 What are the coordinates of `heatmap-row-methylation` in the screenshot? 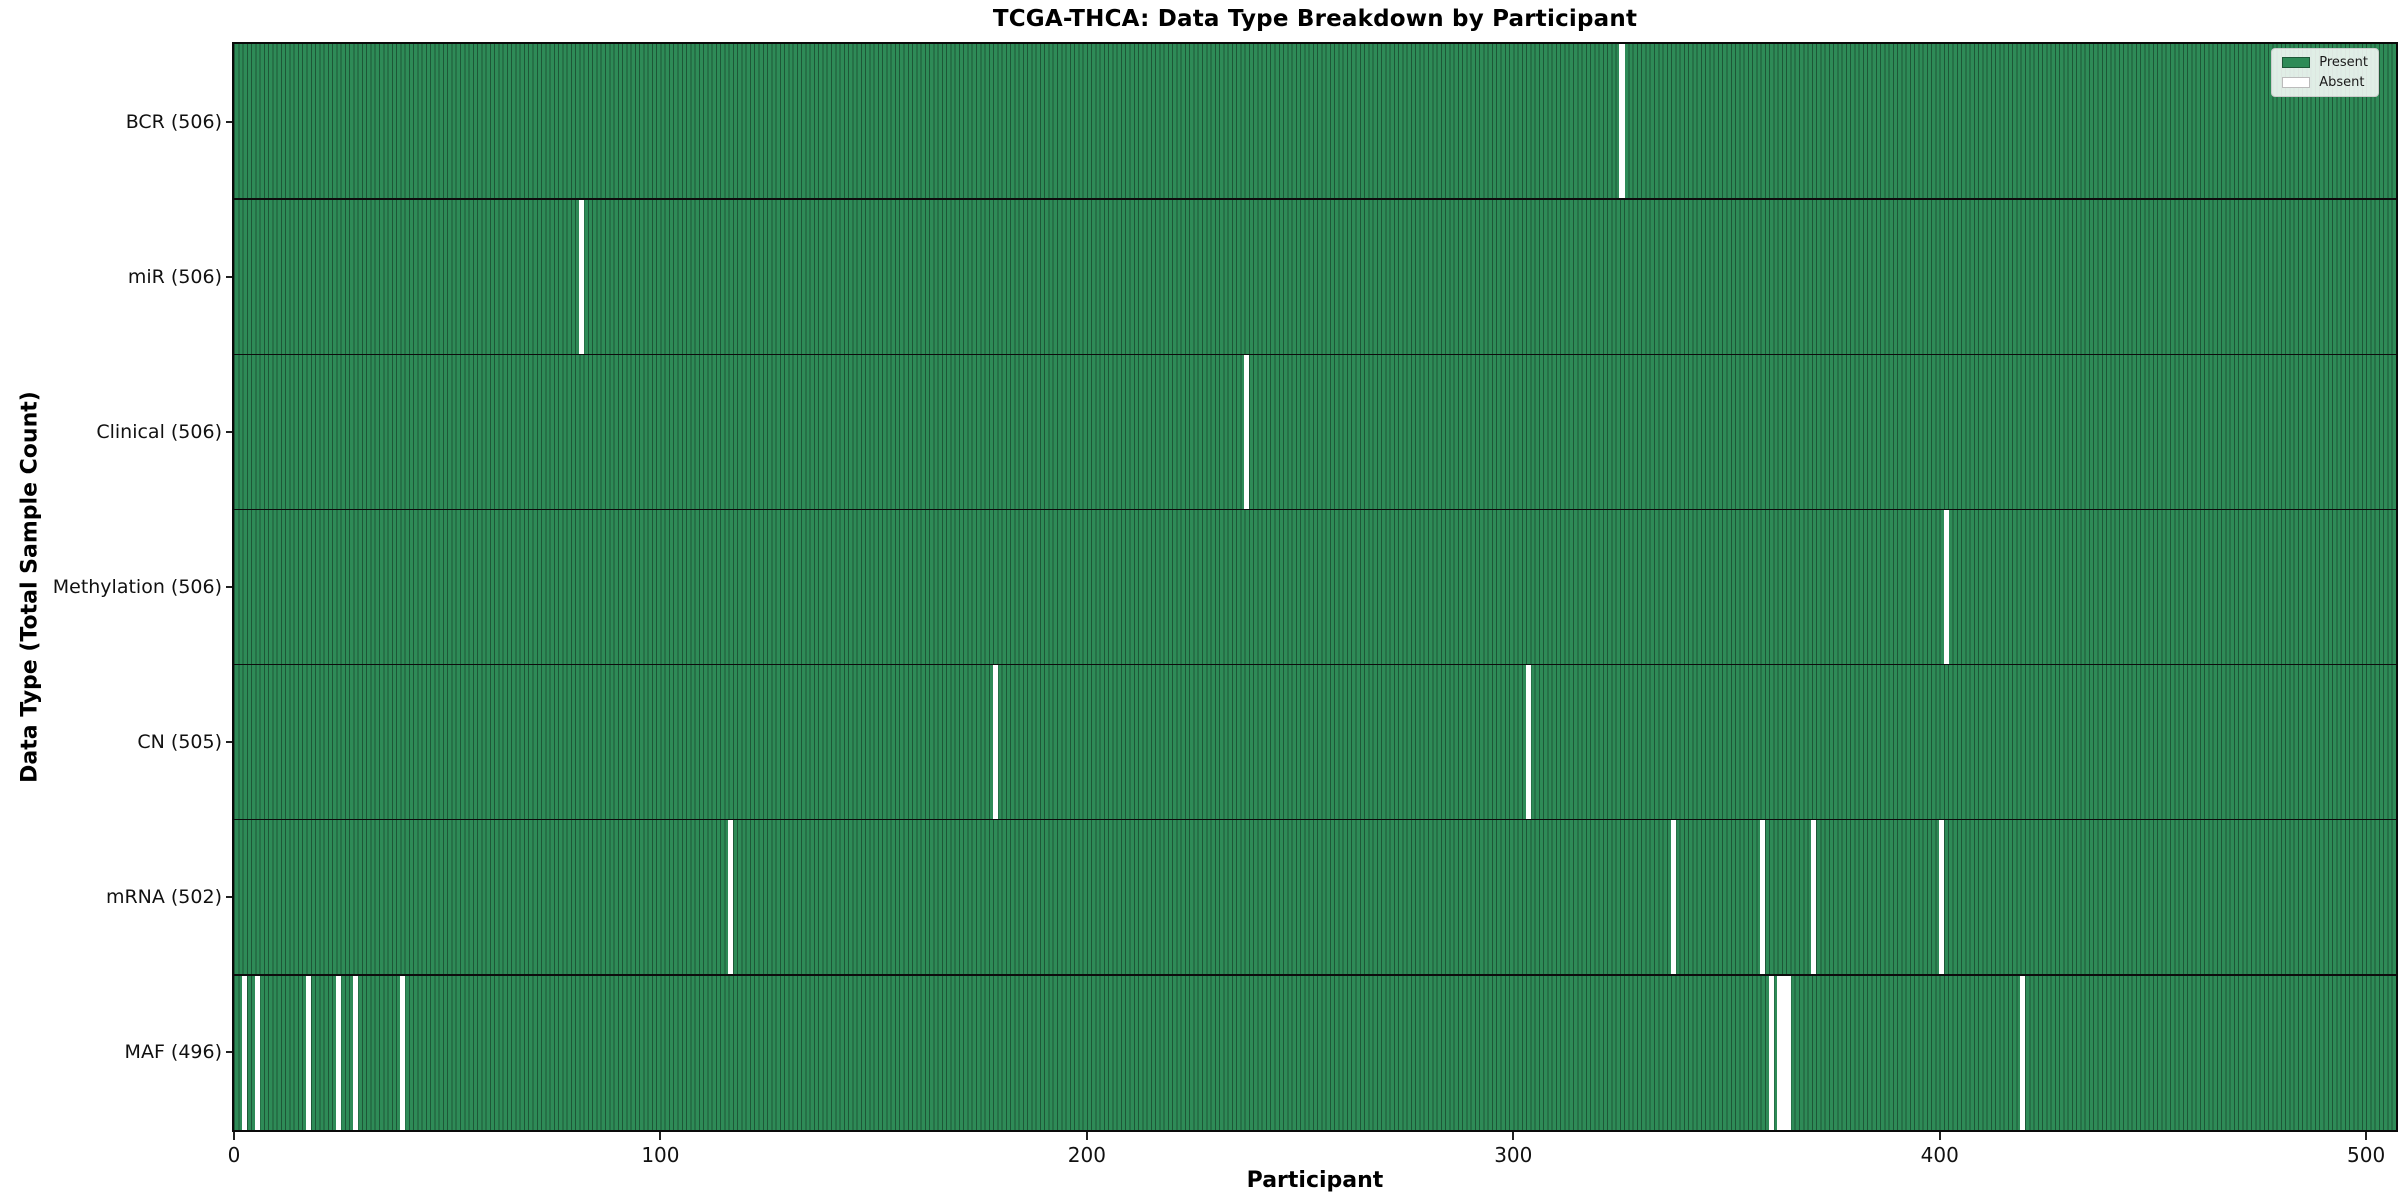 It's located at (1315, 587).